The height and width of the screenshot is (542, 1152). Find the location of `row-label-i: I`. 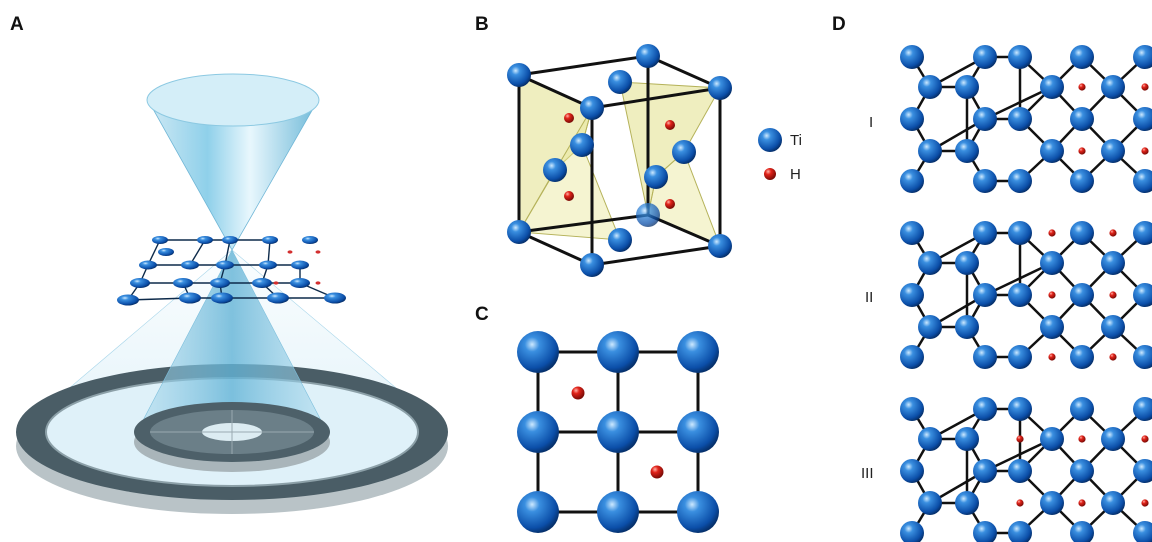

row-label-i: I is located at coordinates (871, 122).